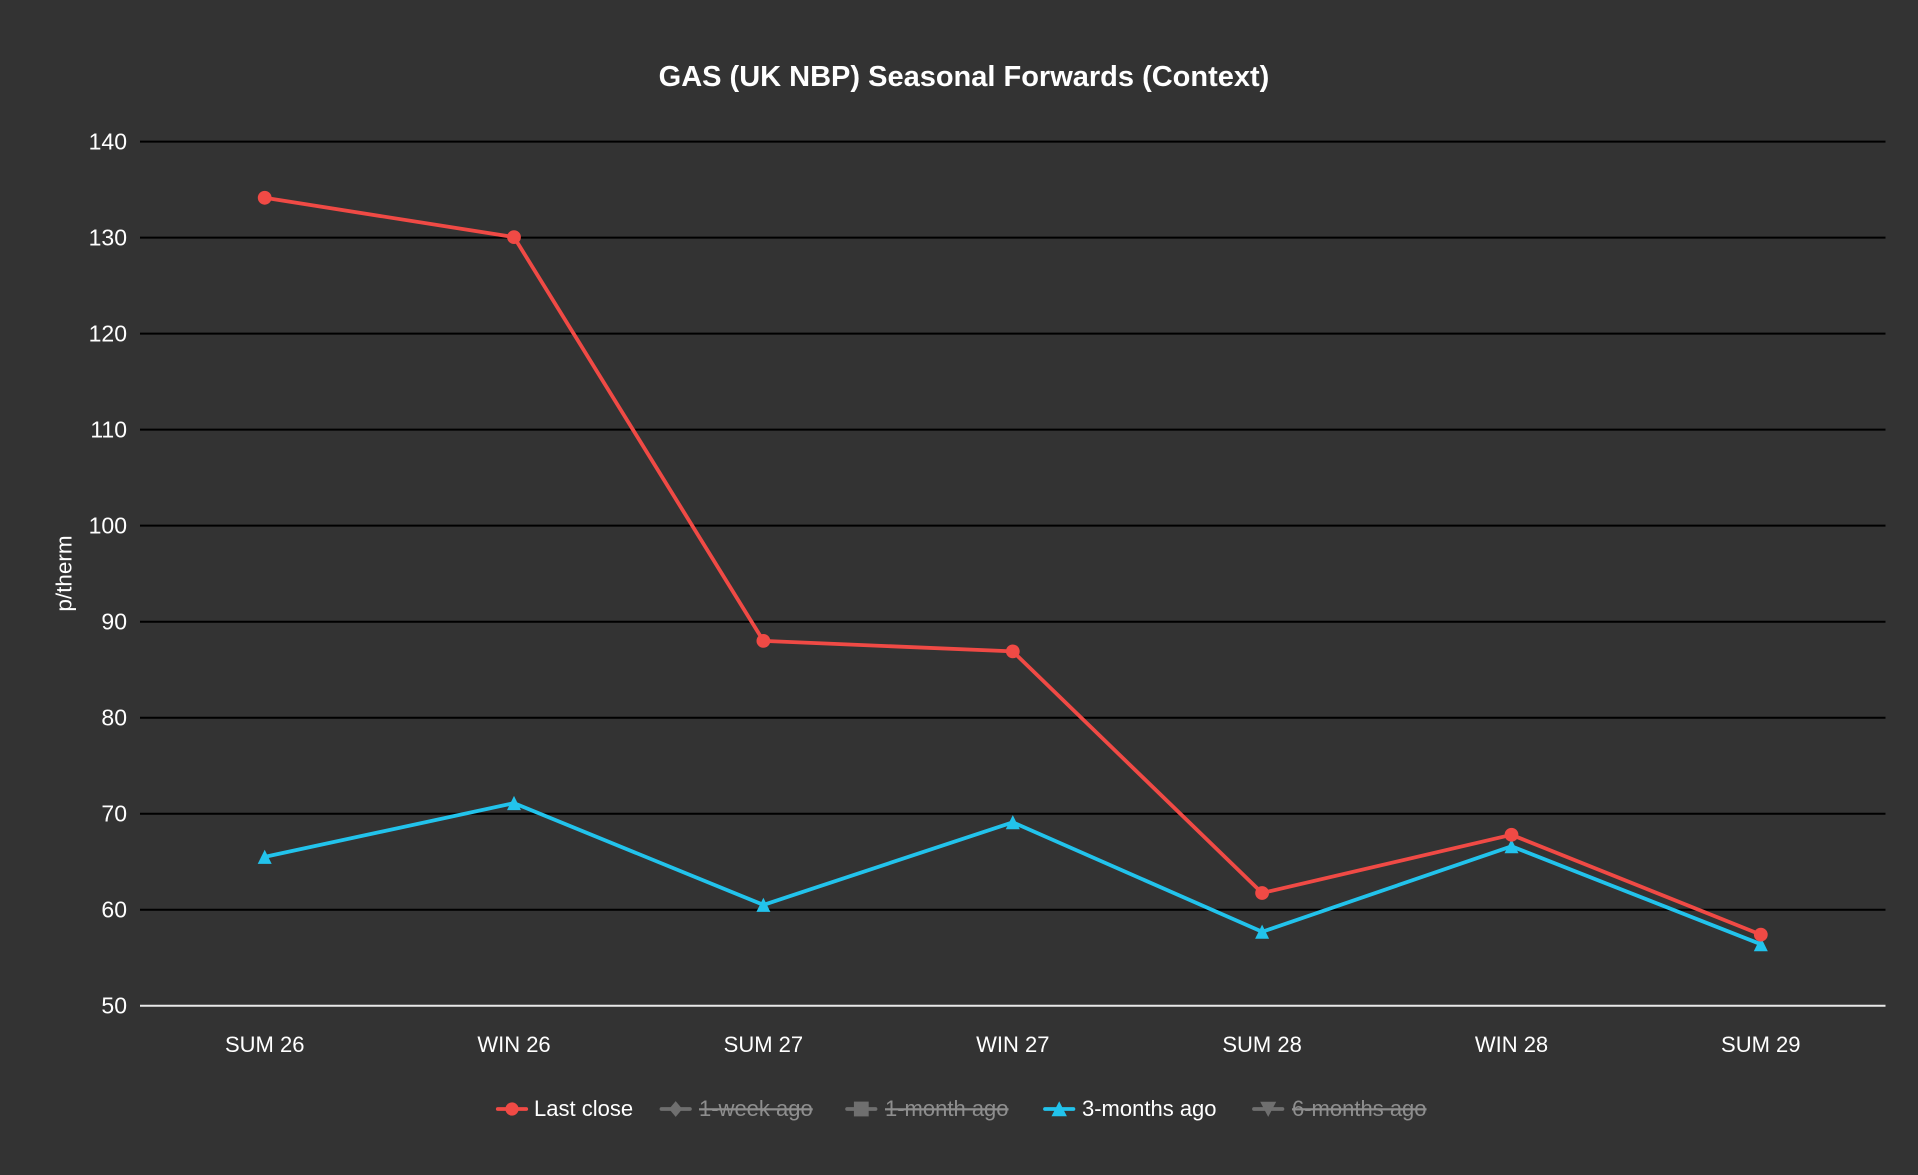 This screenshot has width=1918, height=1175. I want to click on svg-text: 60, so click(114, 910).